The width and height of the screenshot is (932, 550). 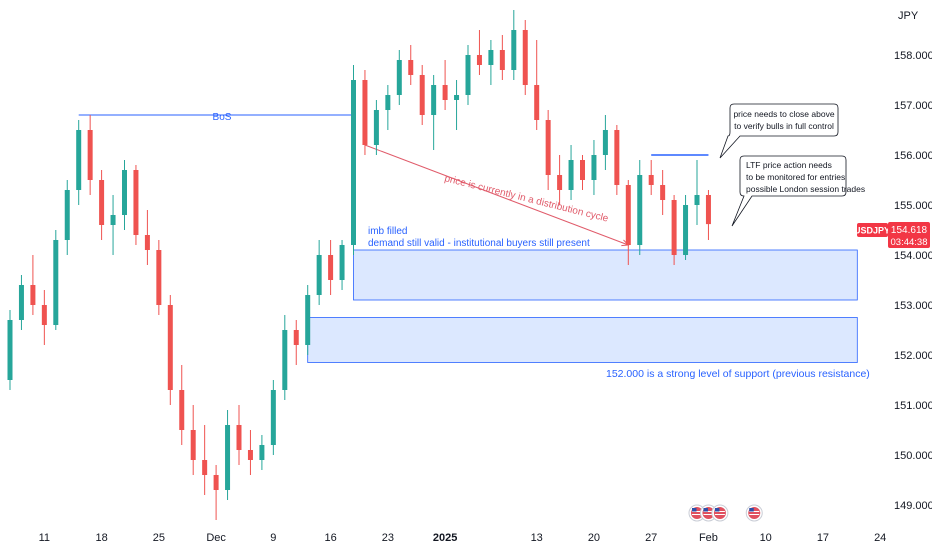 What do you see at coordinates (387, 231) in the screenshot?
I see `imb-filled-label: imb filled` at bounding box center [387, 231].